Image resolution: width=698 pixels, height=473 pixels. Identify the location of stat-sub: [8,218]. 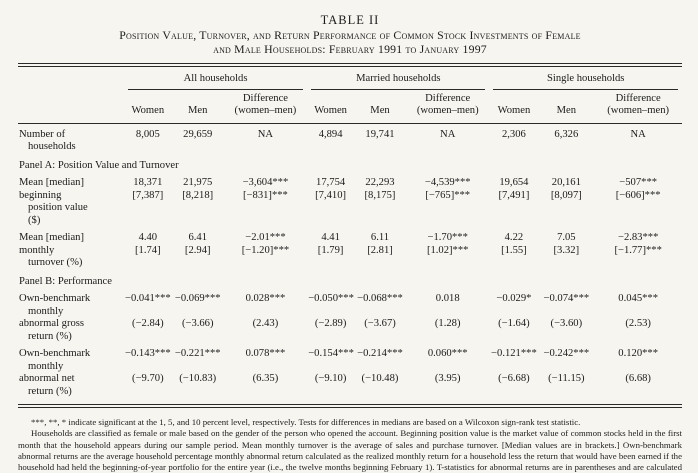
(198, 195).